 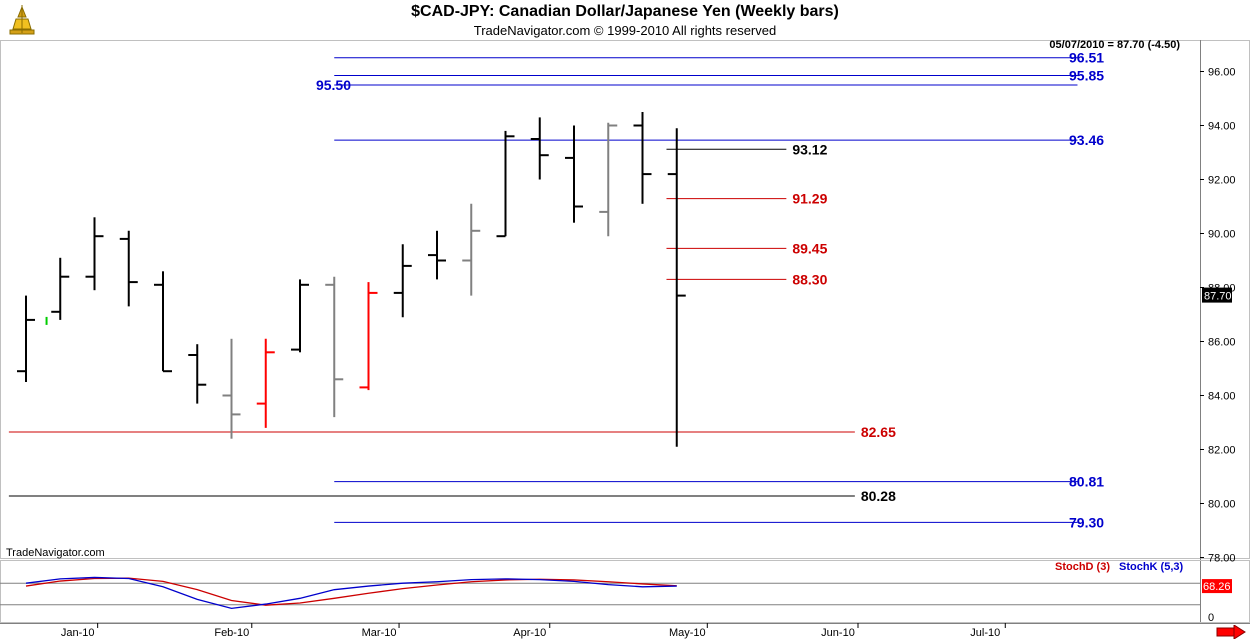 I want to click on y-tick-label: 86.00, so click(x=1222, y=343).